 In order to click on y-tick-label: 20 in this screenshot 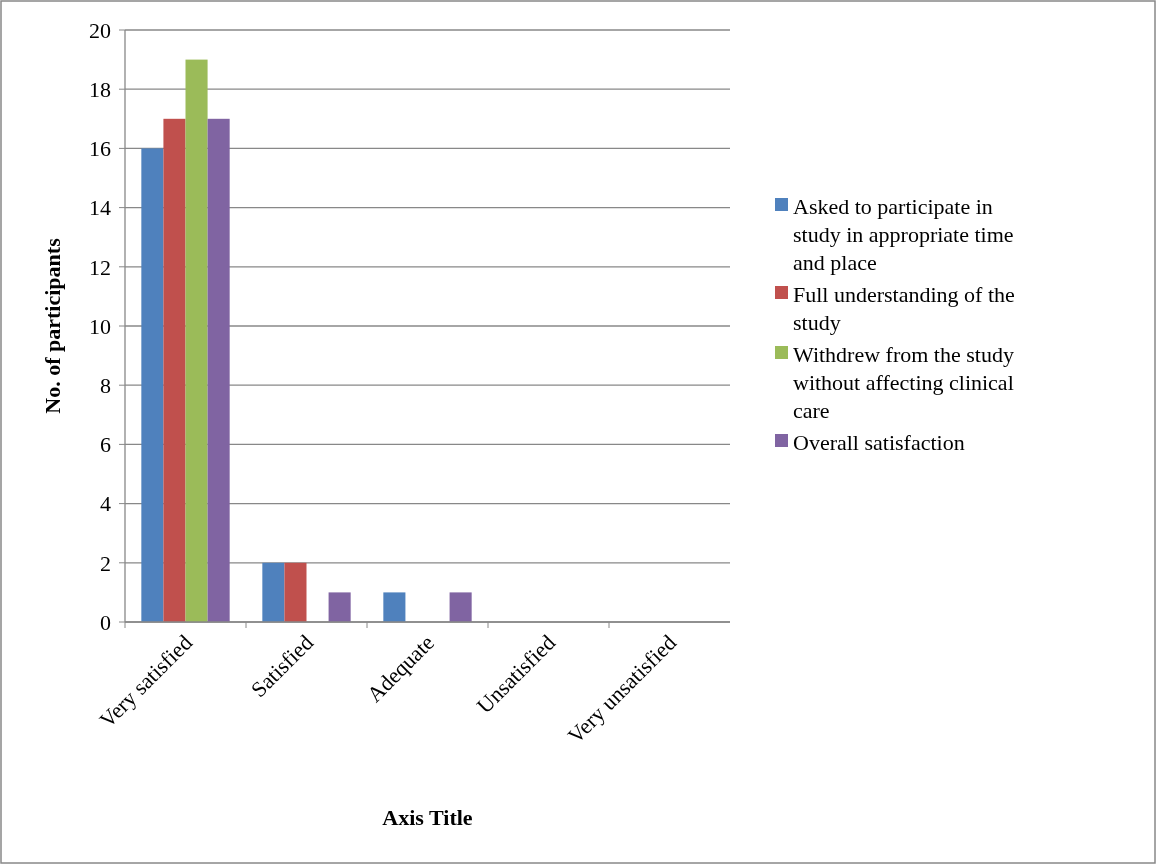, I will do `click(100, 30)`.